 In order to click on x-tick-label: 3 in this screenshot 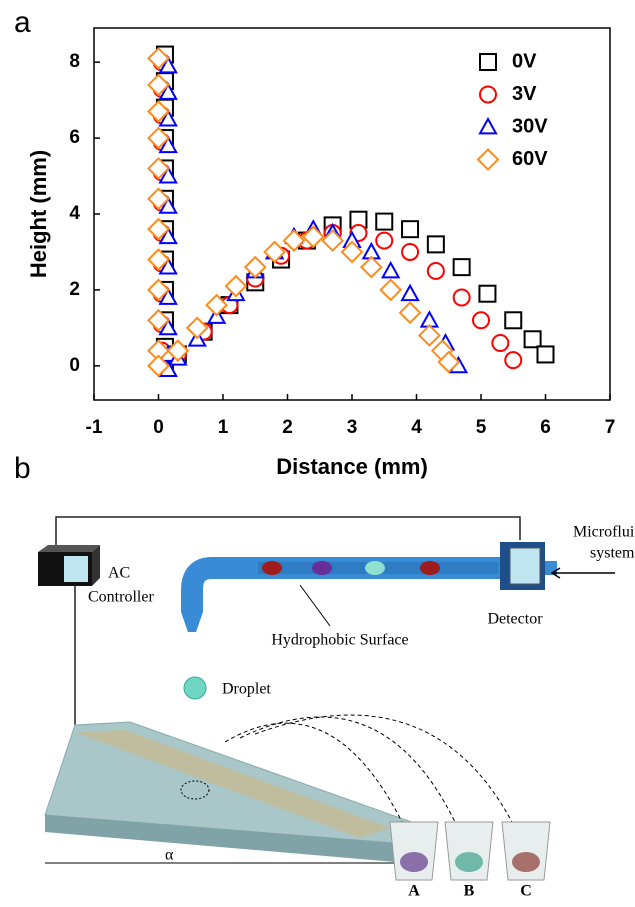, I will do `click(352, 427)`.